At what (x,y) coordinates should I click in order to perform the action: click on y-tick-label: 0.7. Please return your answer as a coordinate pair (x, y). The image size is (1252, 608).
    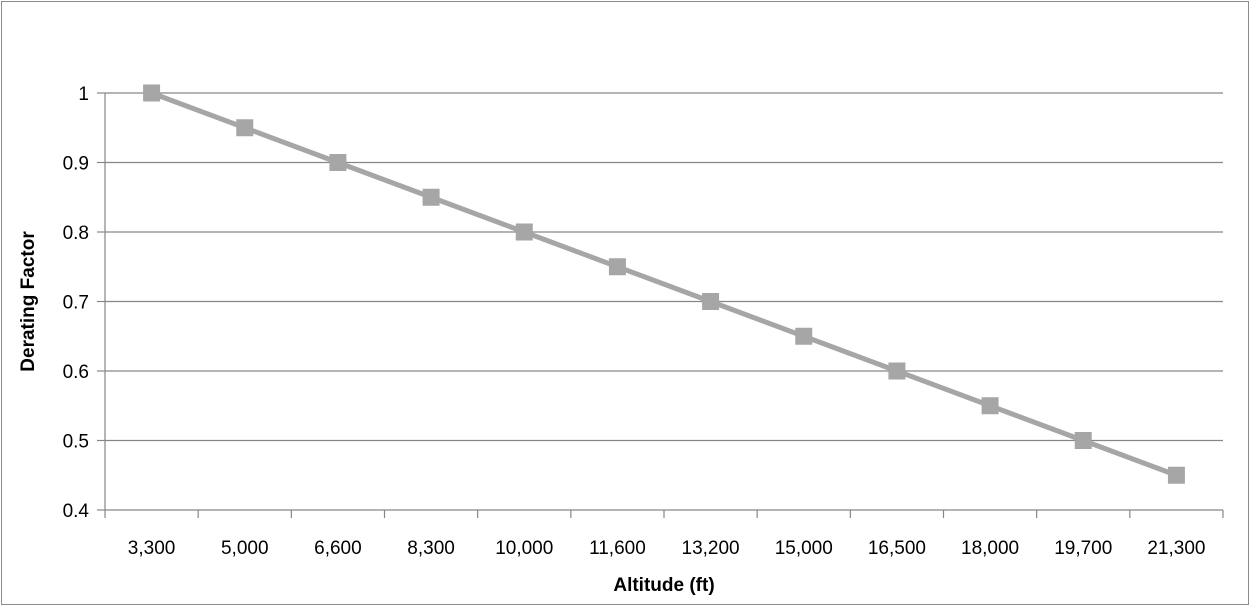
    Looking at the image, I should click on (76, 303).